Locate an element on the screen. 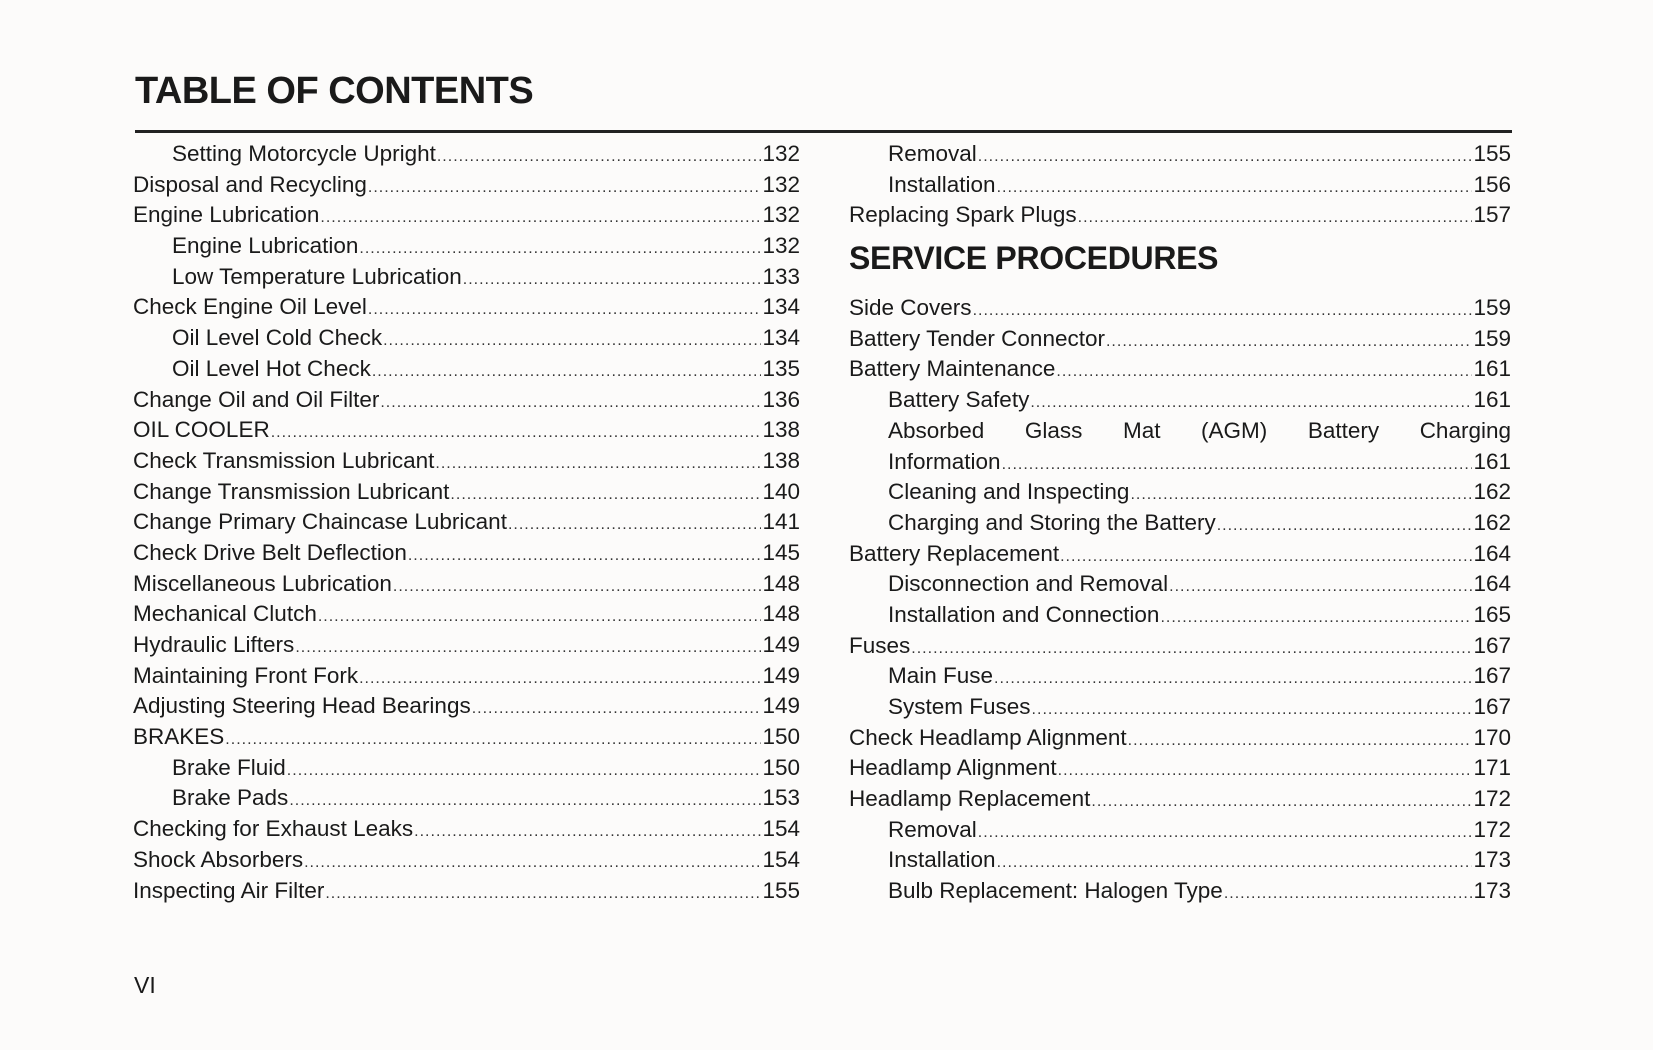 The width and height of the screenshot is (1653, 1050). toc-entry-label: Checking for Exhaust Leaks is located at coordinates (273, 829).